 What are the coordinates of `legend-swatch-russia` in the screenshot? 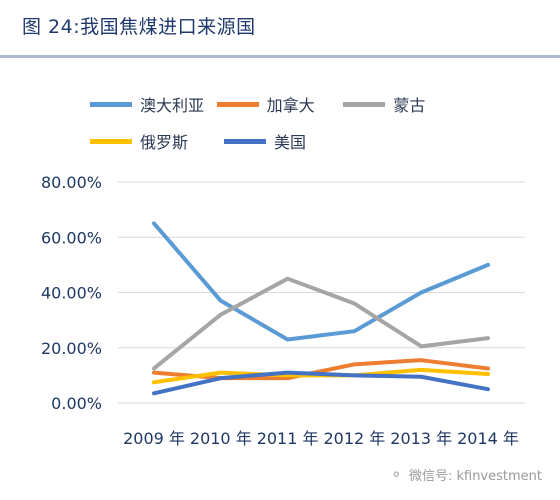 It's located at (111, 141).